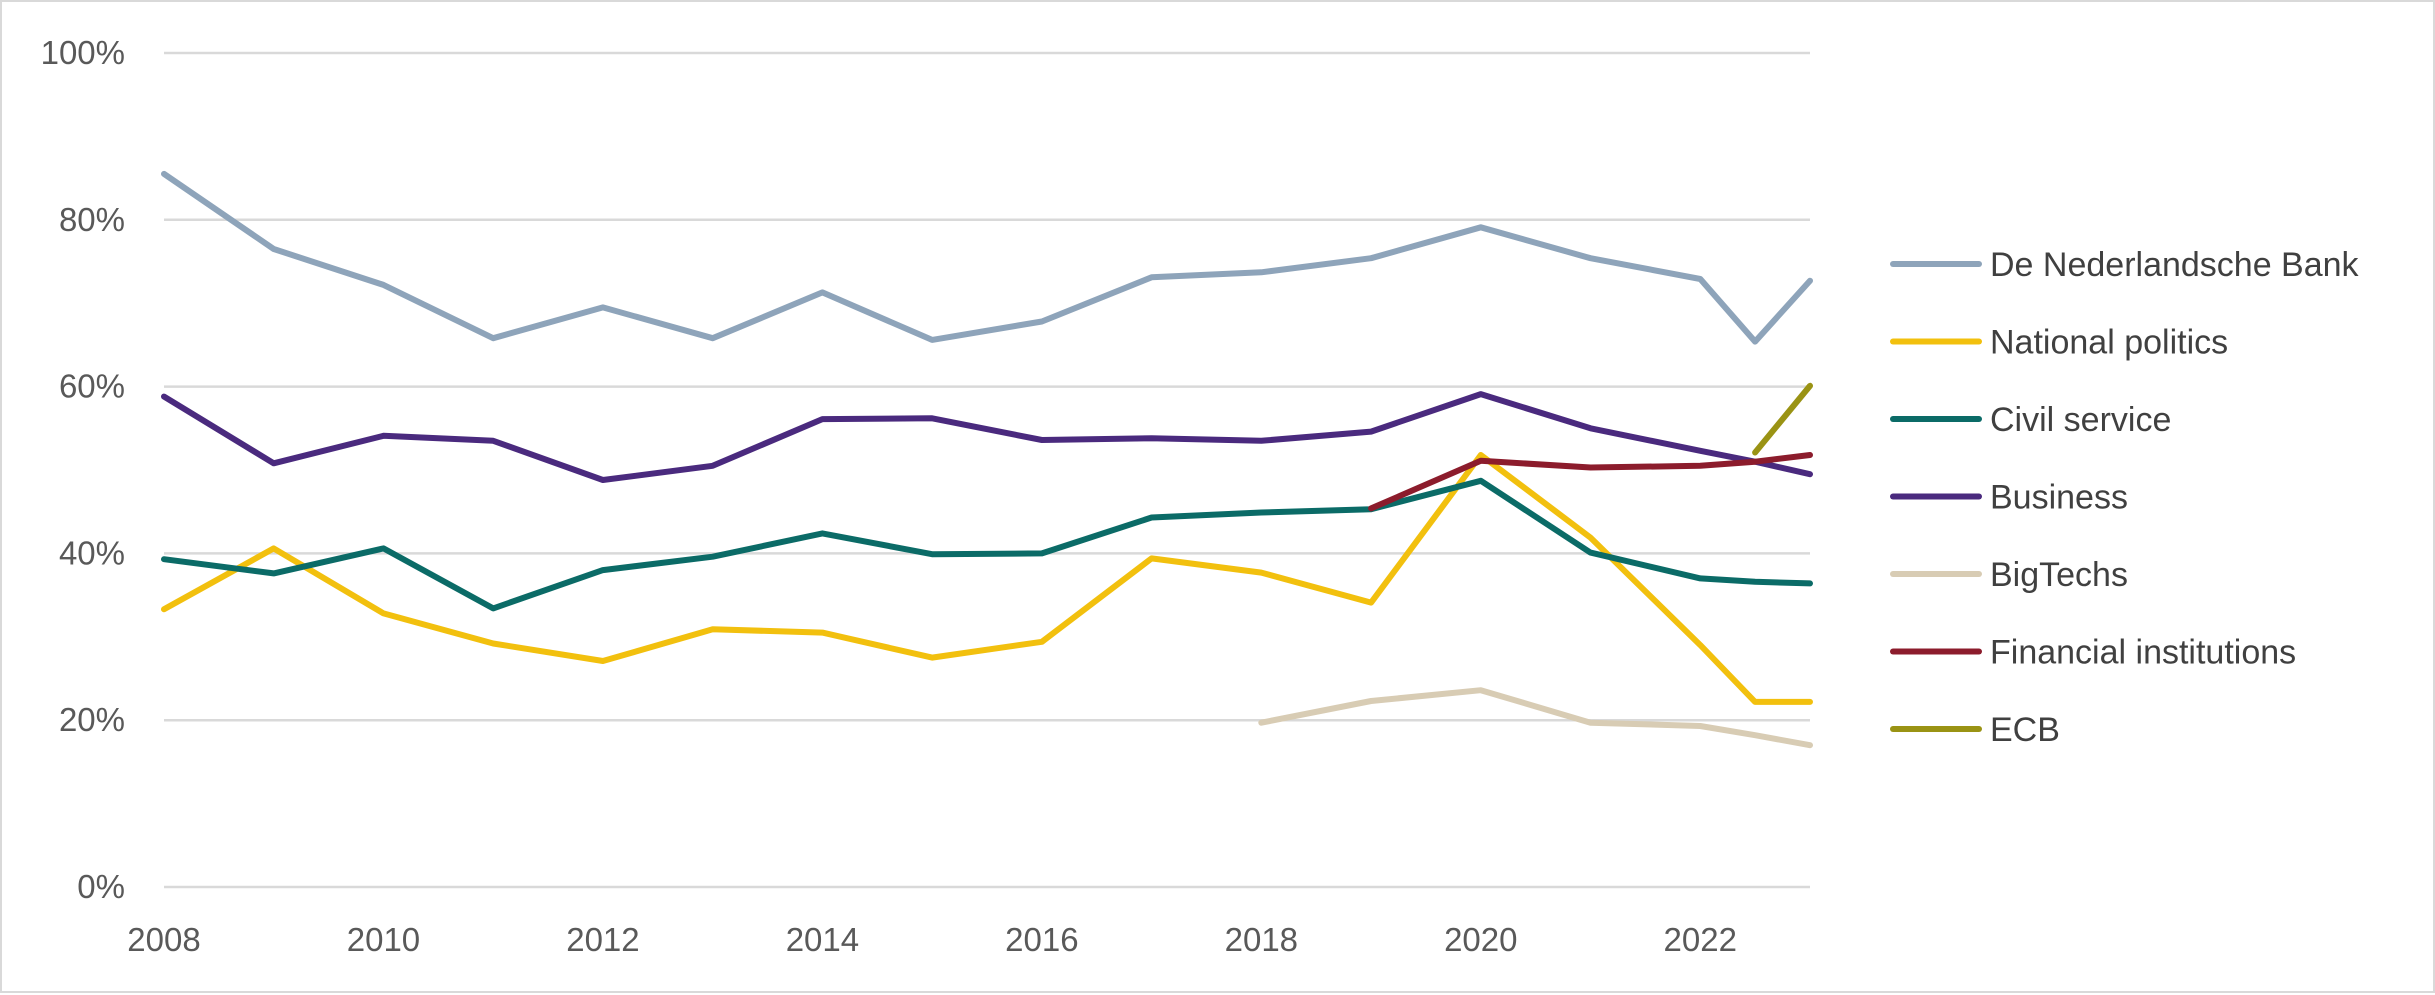 The width and height of the screenshot is (2435, 995). I want to click on x-tick-label: 2018, so click(1261, 939).